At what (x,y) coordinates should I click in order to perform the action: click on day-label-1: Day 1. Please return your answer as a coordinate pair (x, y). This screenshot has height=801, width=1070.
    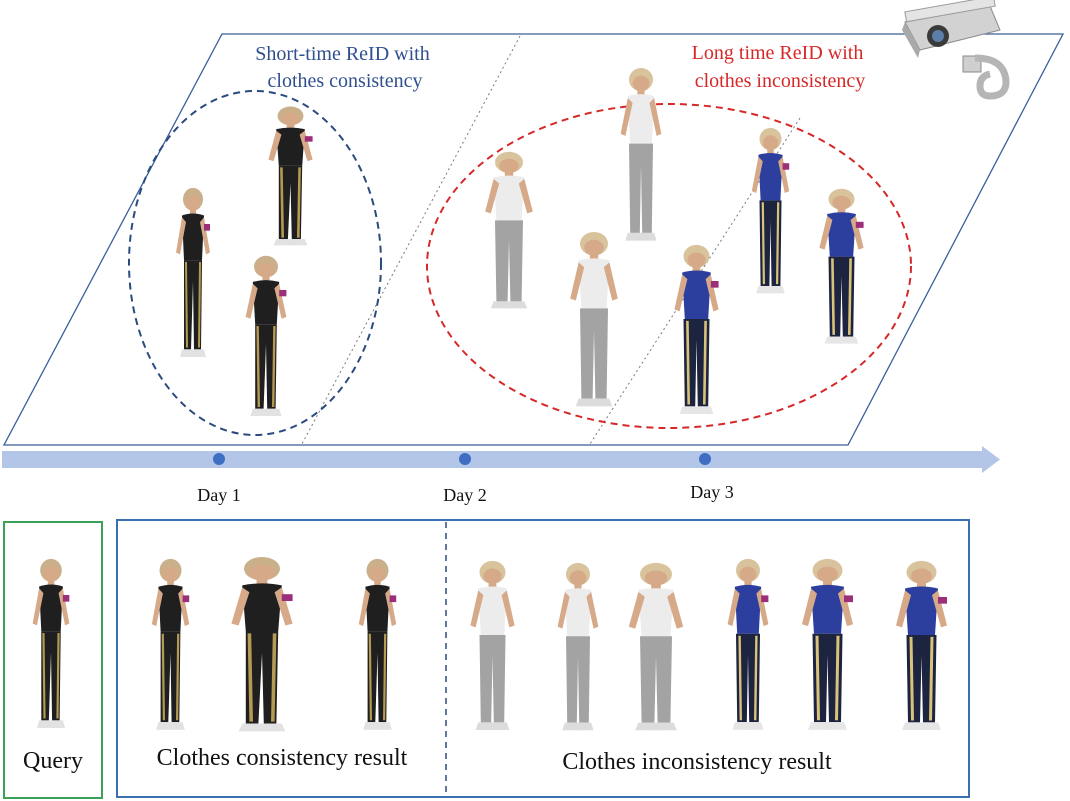
    Looking at the image, I should click on (219, 495).